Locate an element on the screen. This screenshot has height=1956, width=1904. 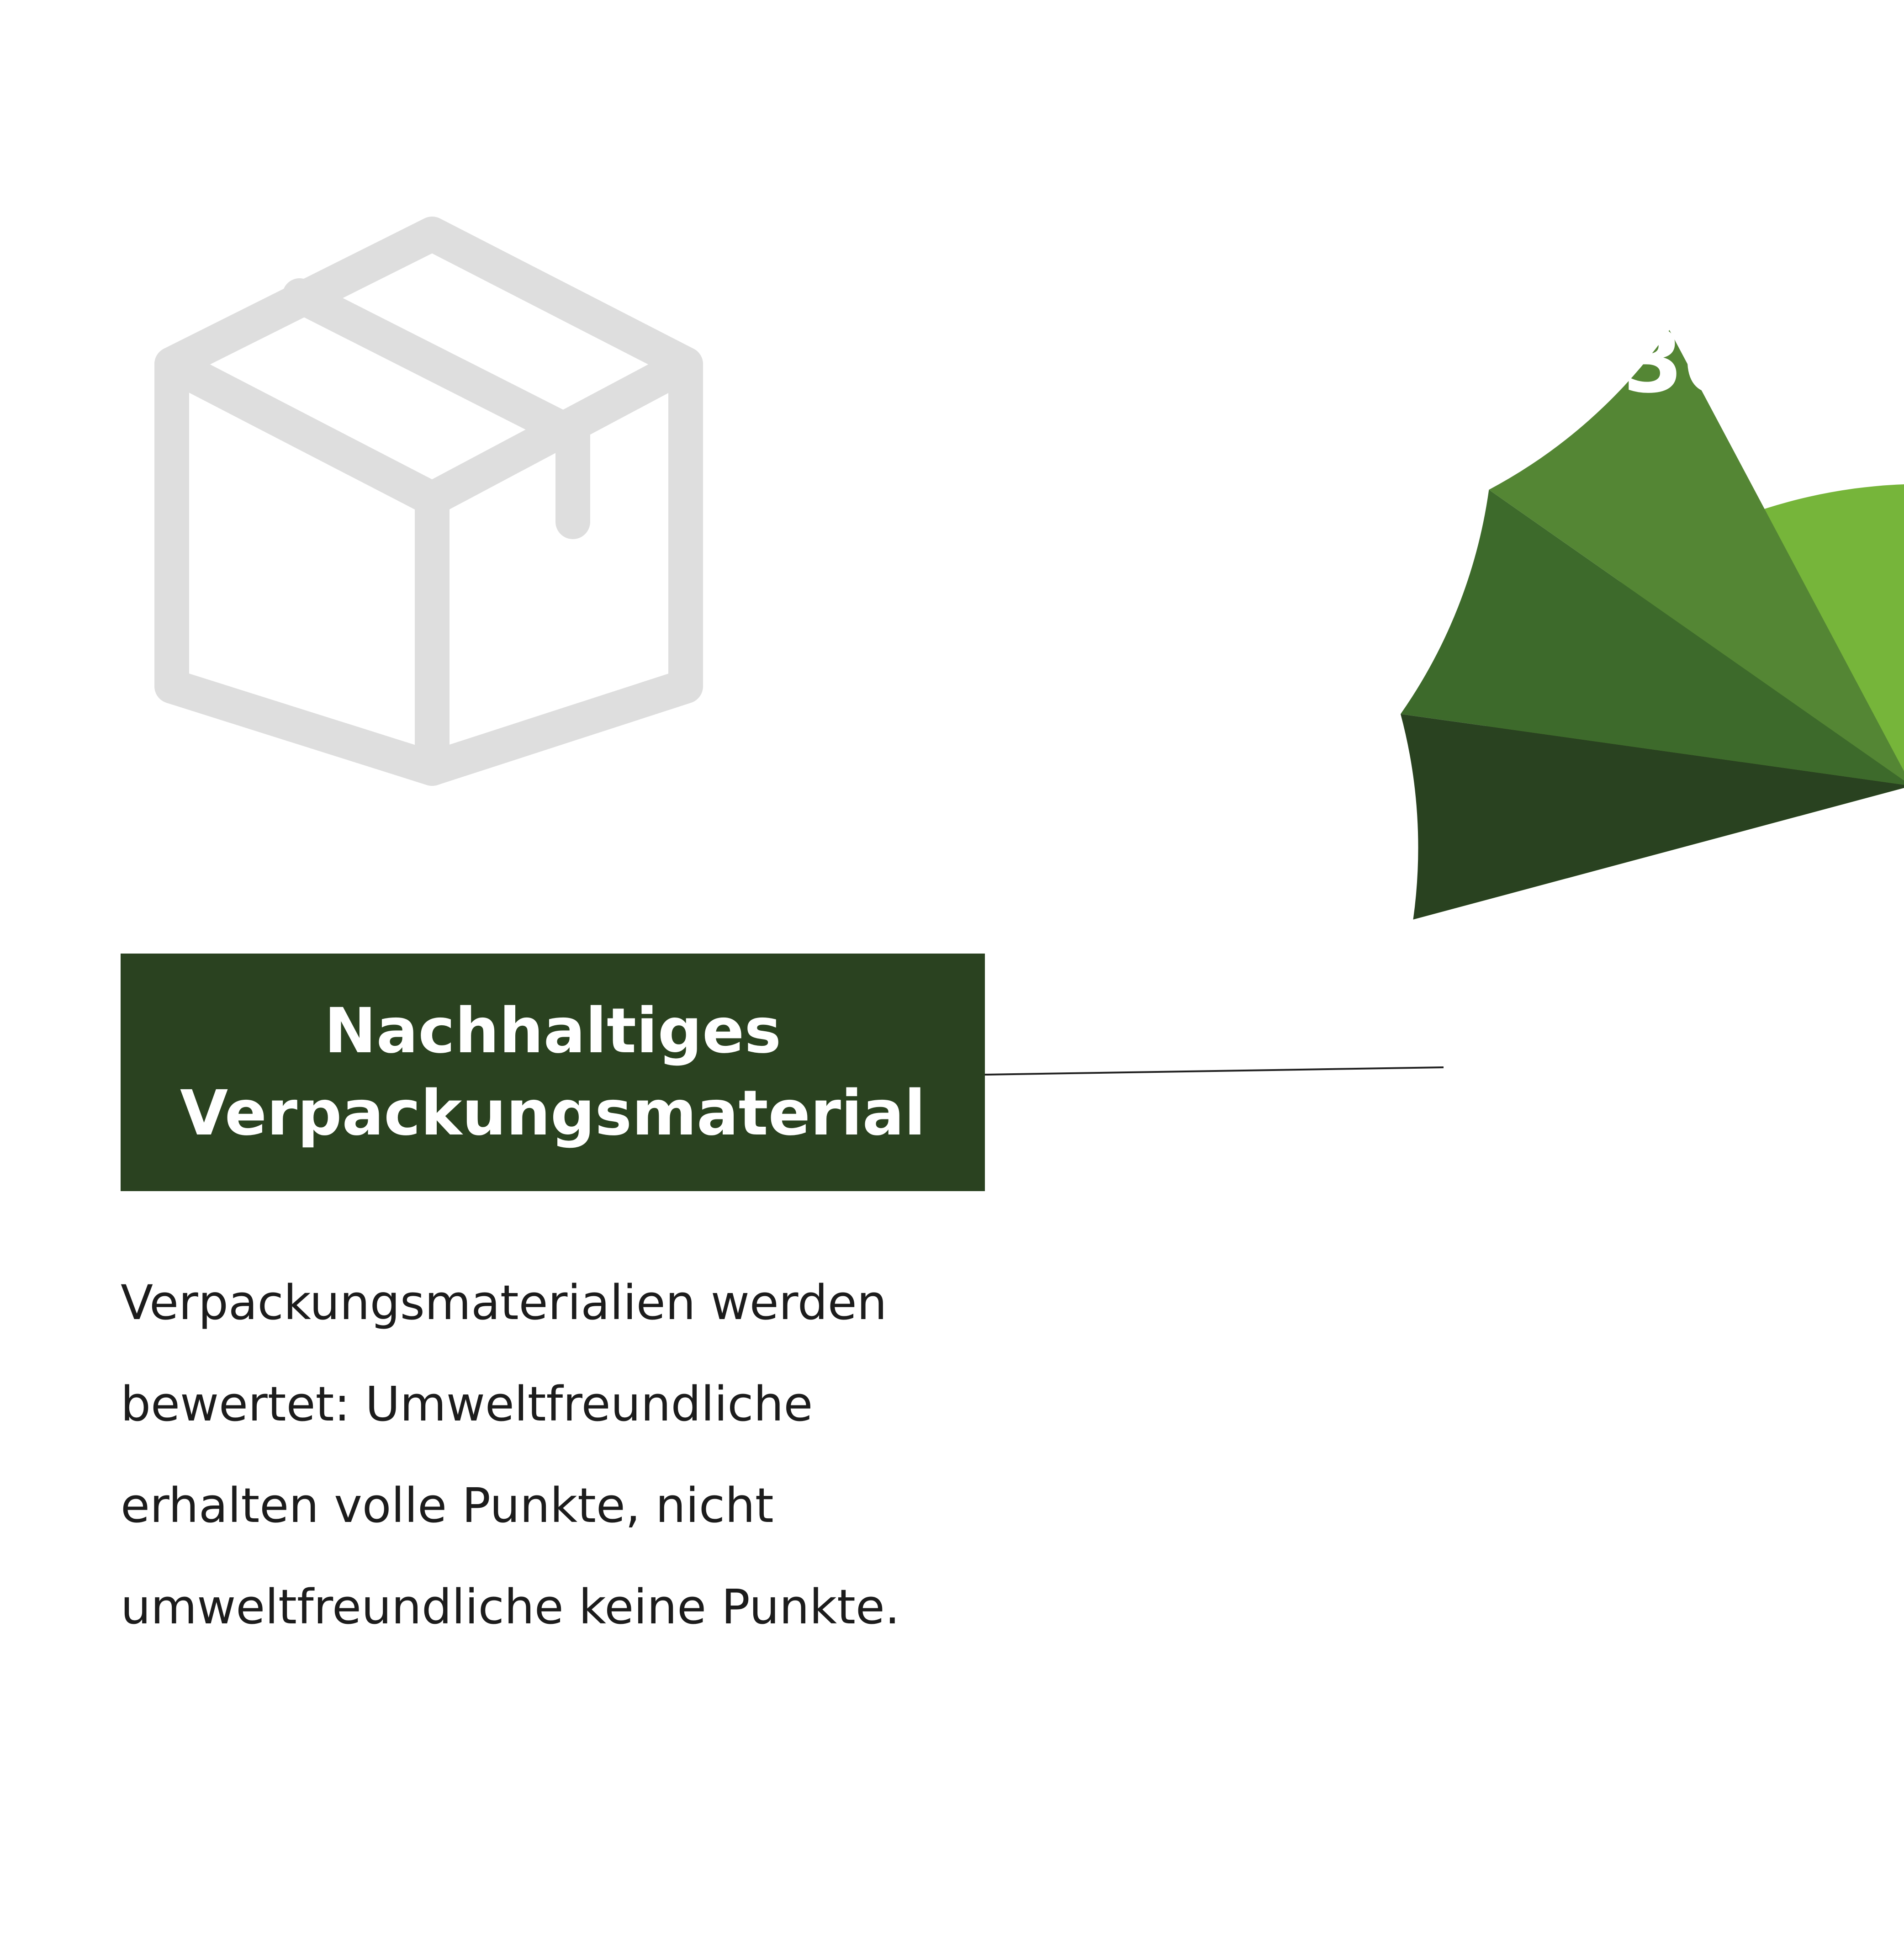
description-line: umweltfreundliche keine Punkte. is located at coordinates (511, 1607).